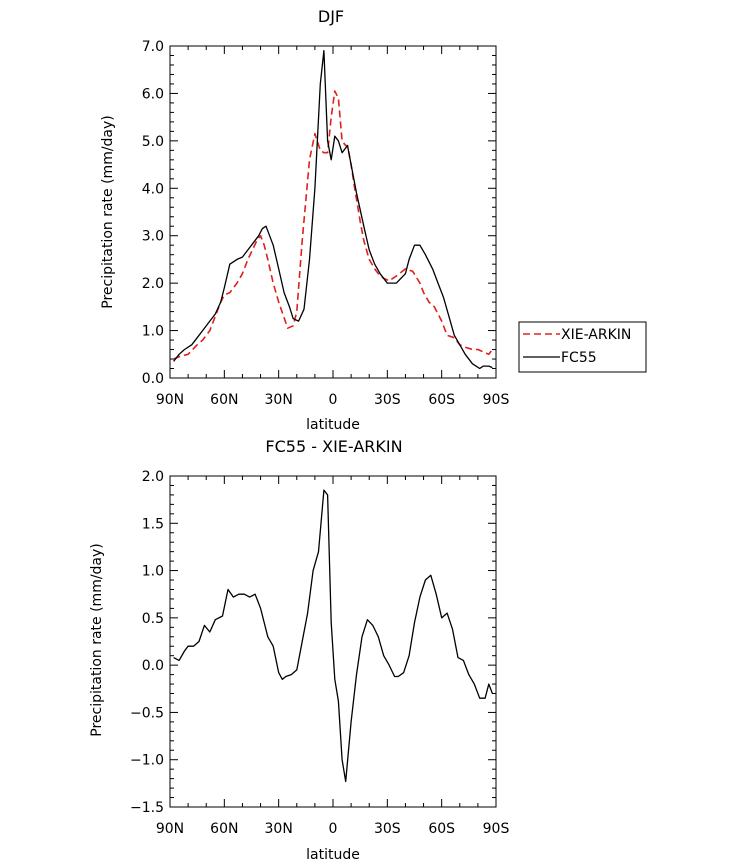  What do you see at coordinates (153, 189) in the screenshot?
I see `y-tick-label: 4.0` at bounding box center [153, 189].